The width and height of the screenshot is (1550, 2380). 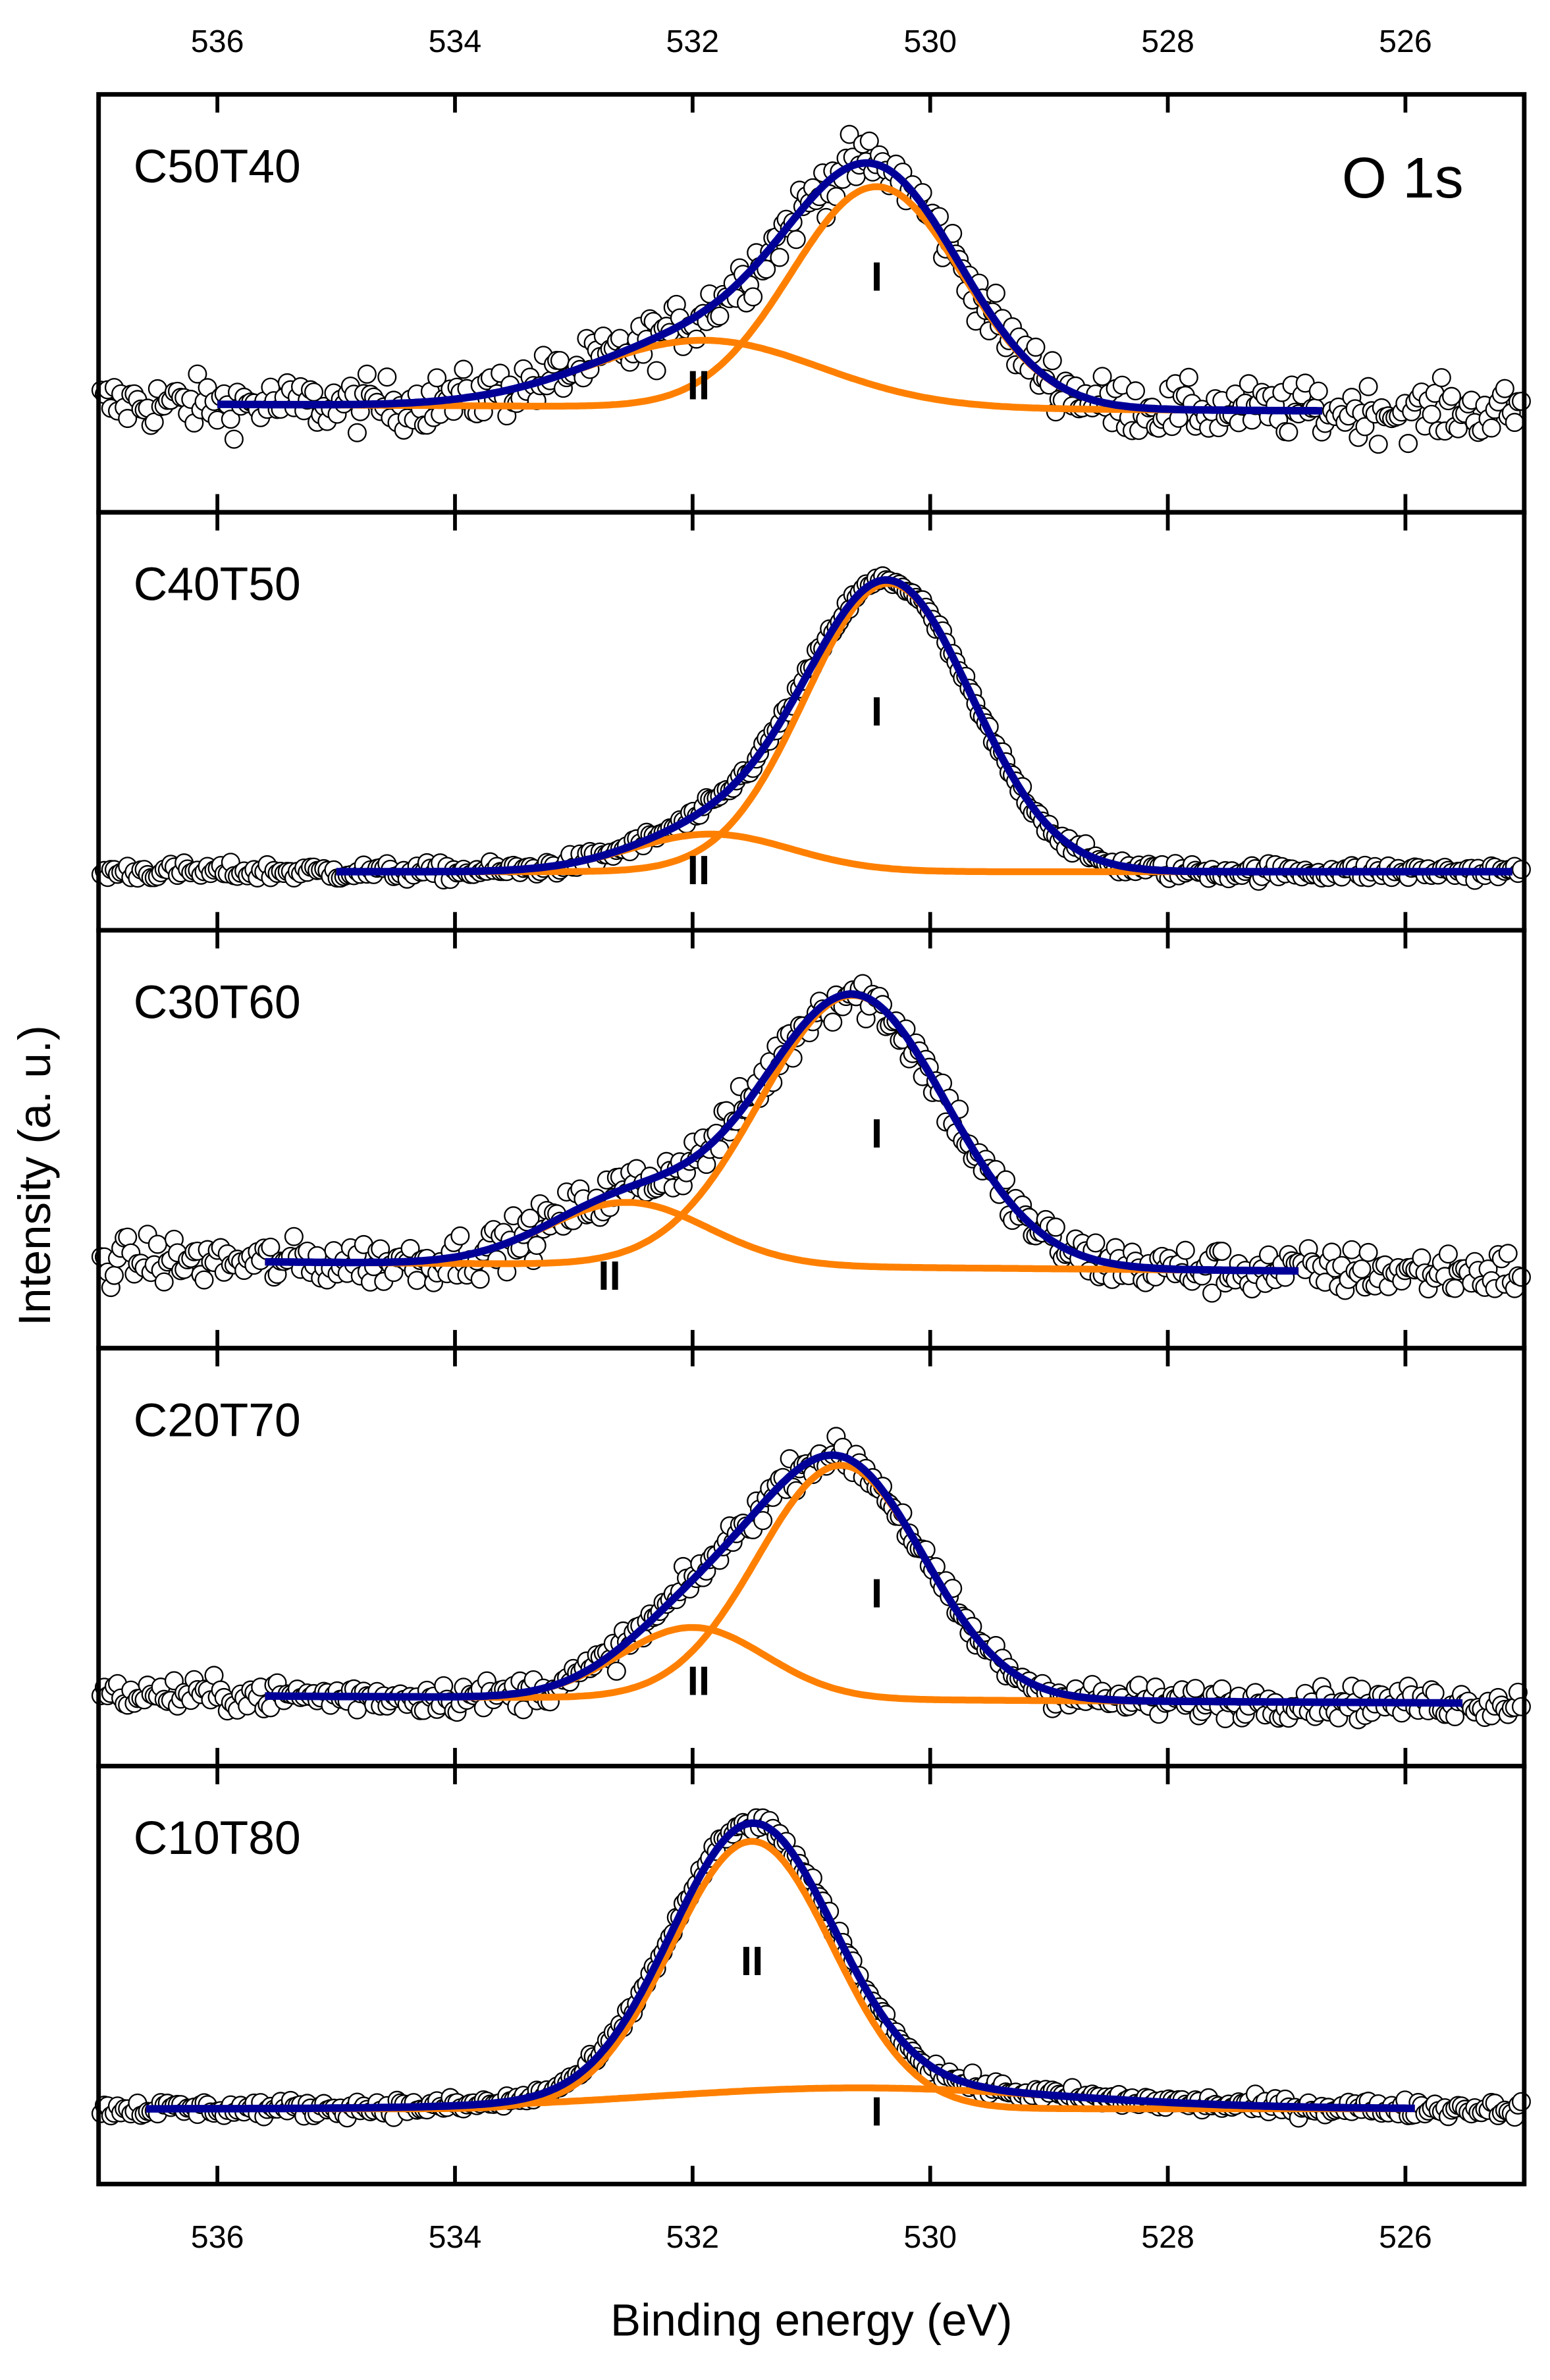 I want to click on panel-label: C20T70, so click(x=217, y=1420).